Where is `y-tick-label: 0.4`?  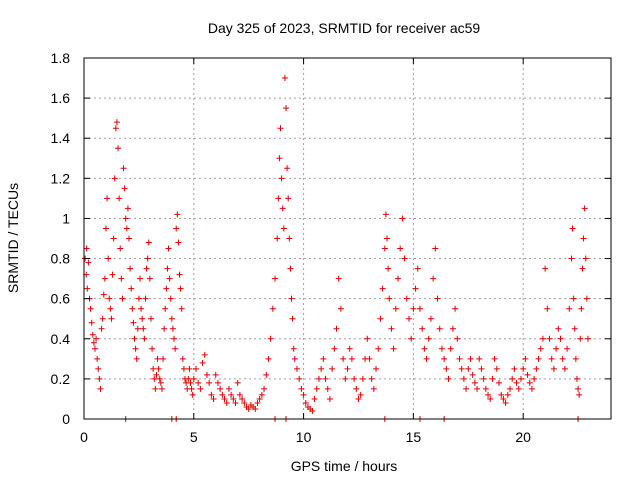
y-tick-label: 0.4 is located at coordinates (61, 339).